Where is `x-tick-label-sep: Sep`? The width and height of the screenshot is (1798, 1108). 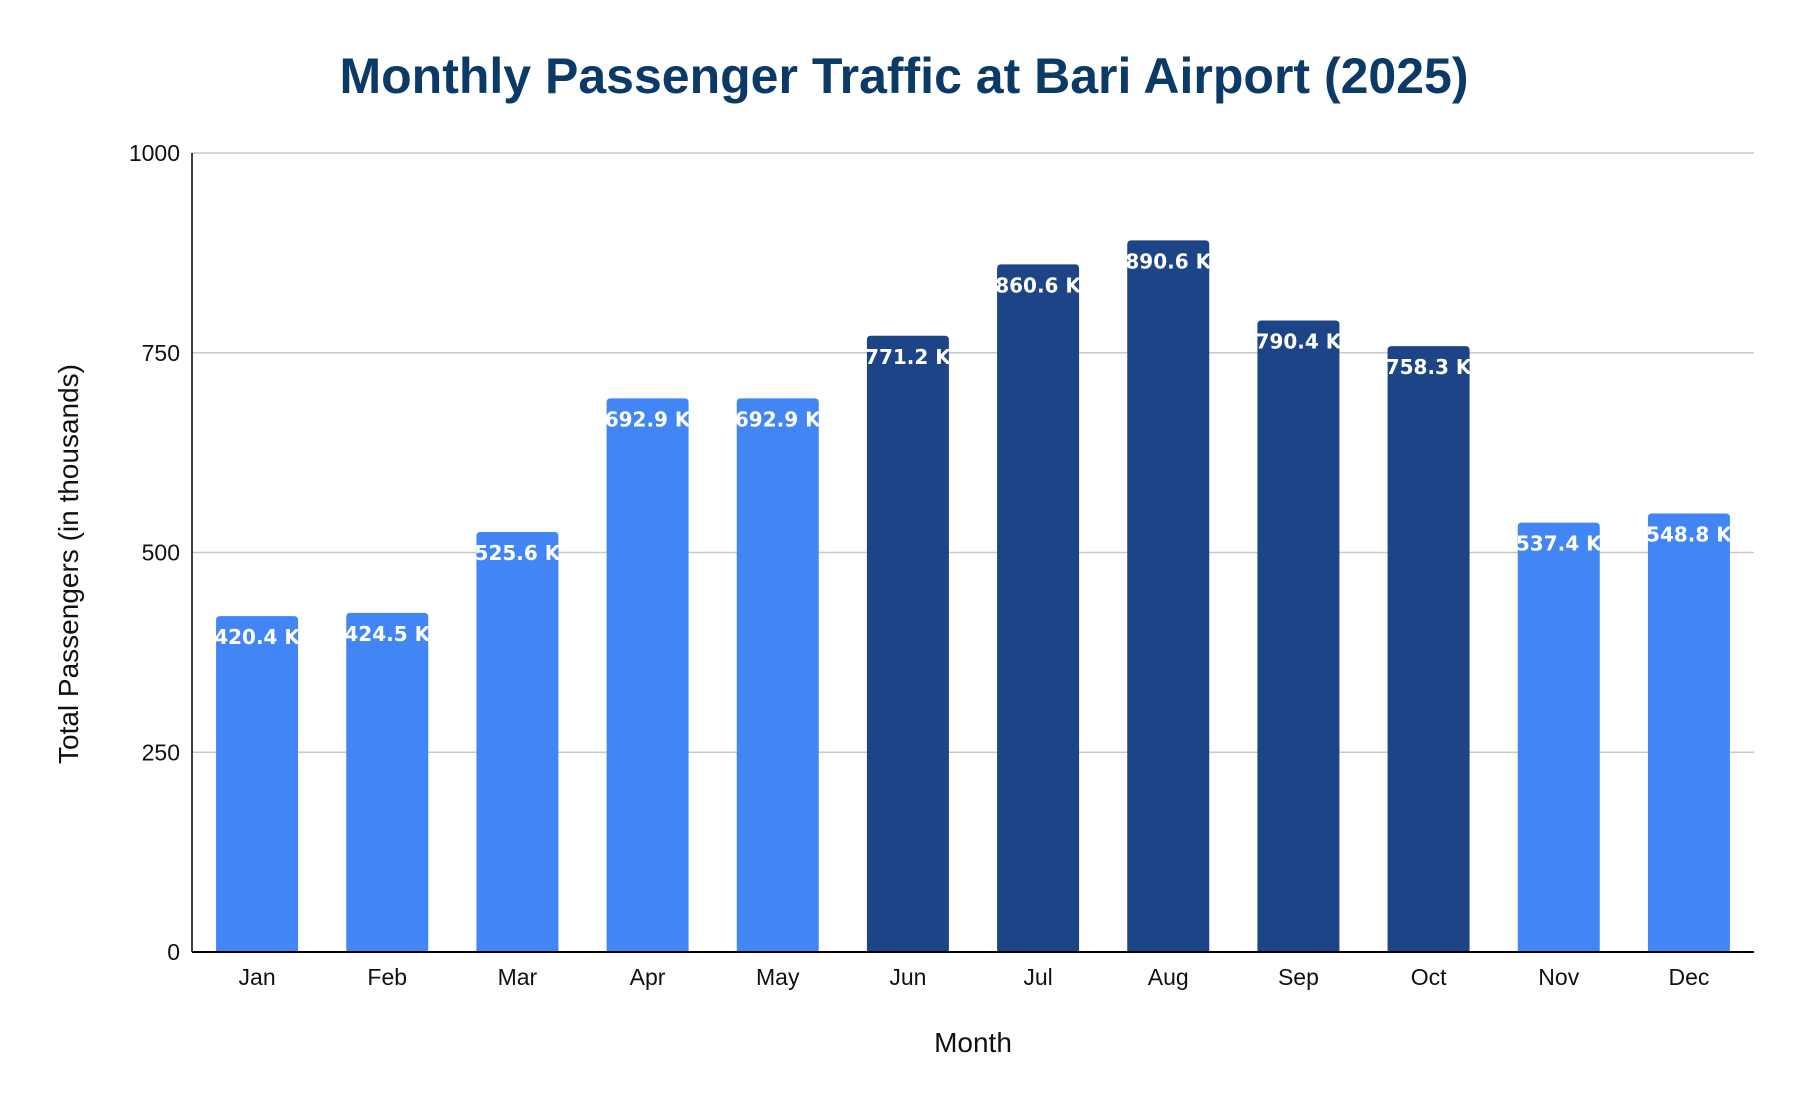 x-tick-label-sep: Sep is located at coordinates (1298, 977).